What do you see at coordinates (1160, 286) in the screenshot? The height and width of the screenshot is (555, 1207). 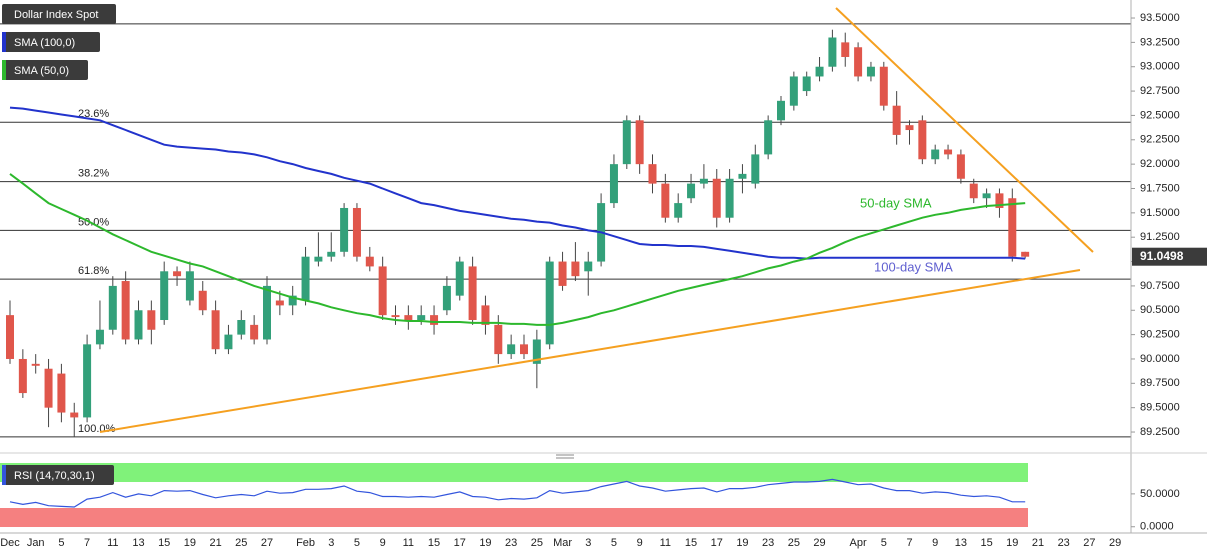 I see `y-tick-label: 90.7500` at bounding box center [1160, 286].